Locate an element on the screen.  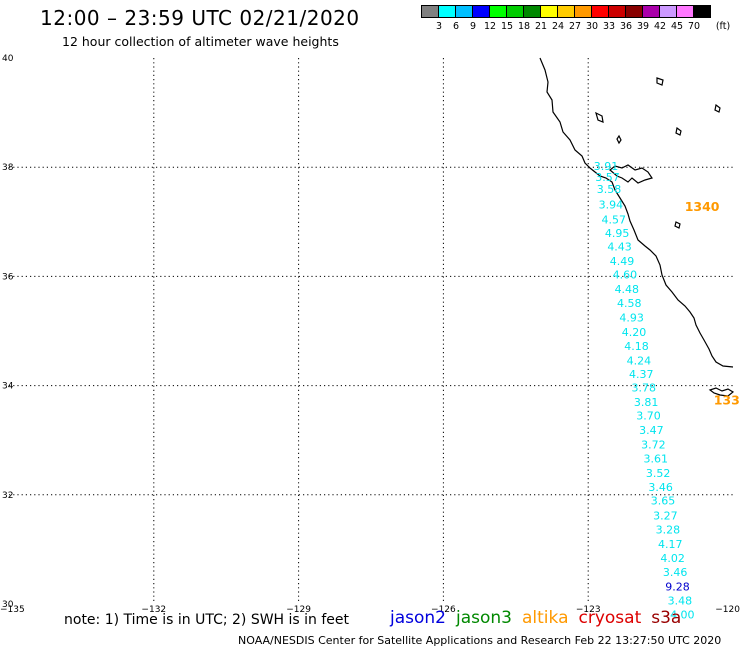
colorbar-label: 15 is located at coordinates (507, 26).